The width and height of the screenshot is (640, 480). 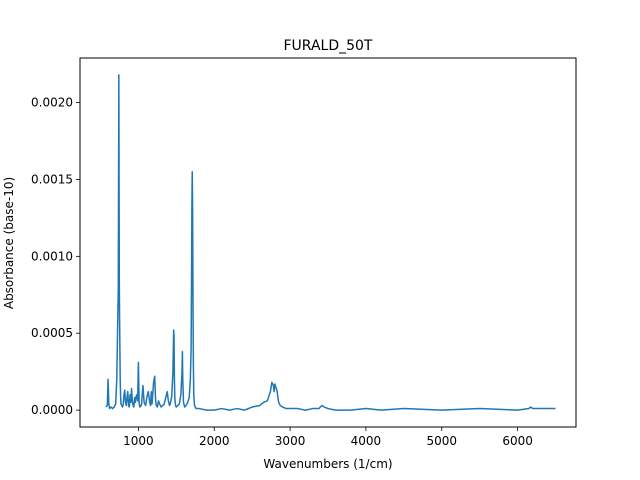 I want to click on x-axis-label: Wavenumbers (1/cm), so click(x=327, y=464).